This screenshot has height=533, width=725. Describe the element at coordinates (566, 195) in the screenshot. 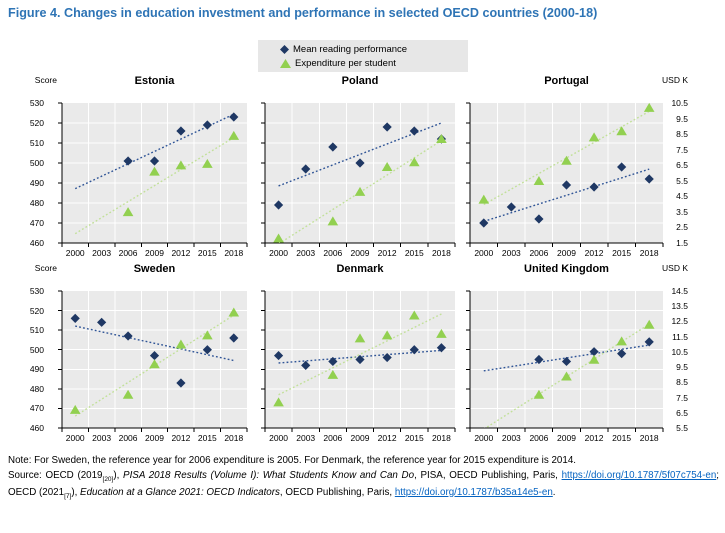

I see `reading-trendline` at that location.